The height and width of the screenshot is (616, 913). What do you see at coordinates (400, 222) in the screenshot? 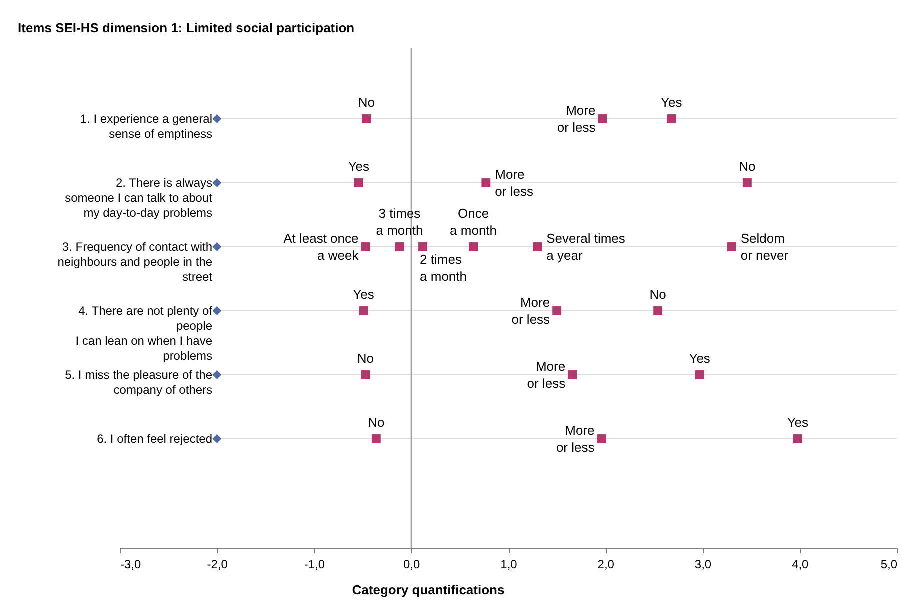
I see `annotation: 3 times a month` at bounding box center [400, 222].